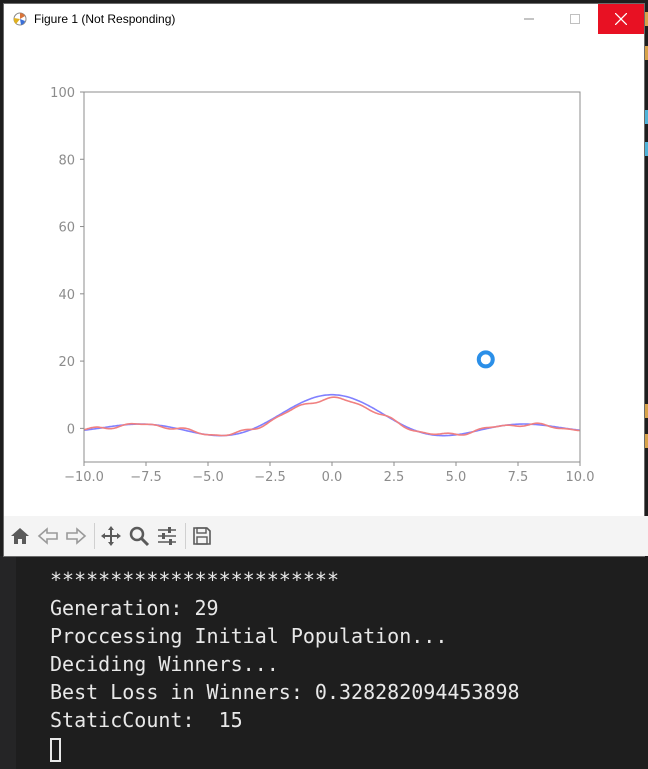 This screenshot has width=648, height=769. I want to click on terminal-line: Generation: 29, so click(134, 608).